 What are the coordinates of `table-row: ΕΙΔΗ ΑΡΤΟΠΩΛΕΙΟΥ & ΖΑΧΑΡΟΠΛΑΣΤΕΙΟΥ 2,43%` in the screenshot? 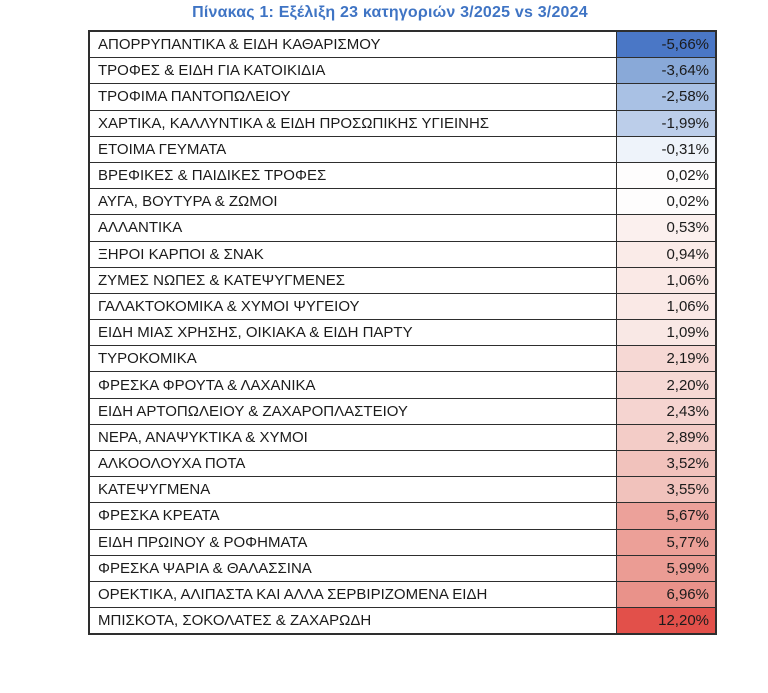 It's located at (402, 411).